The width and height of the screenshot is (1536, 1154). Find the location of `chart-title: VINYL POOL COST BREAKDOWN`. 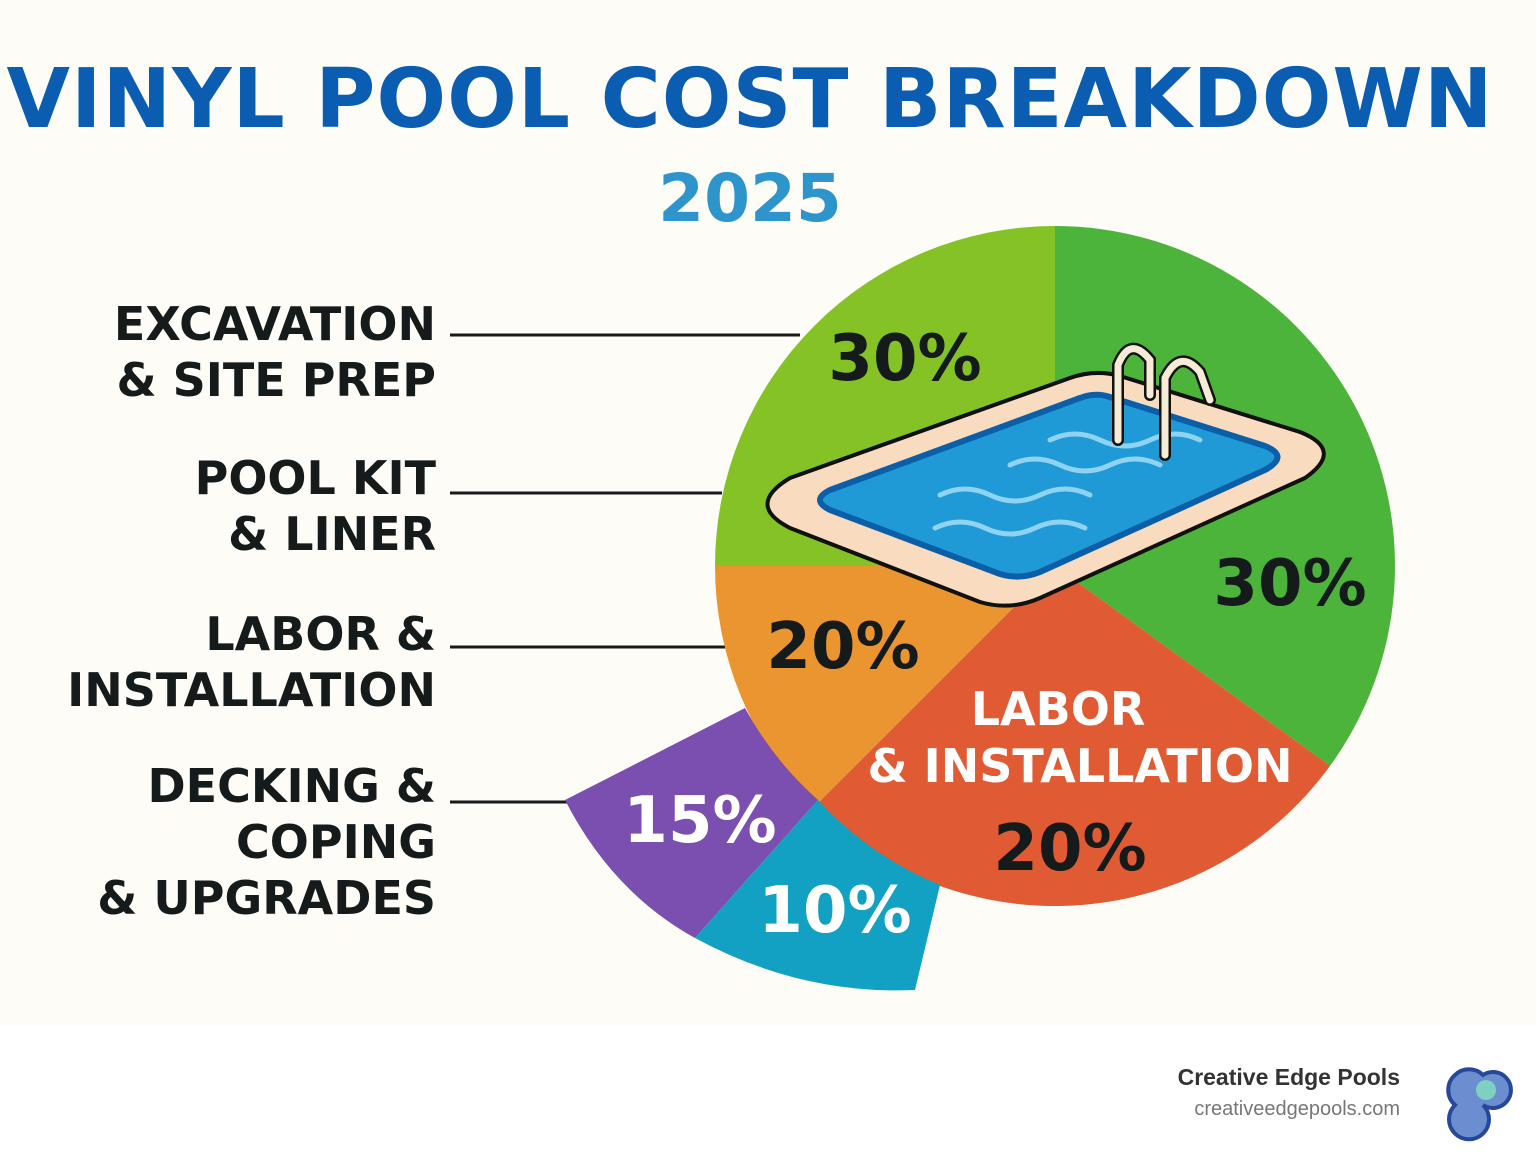

chart-title: VINYL POOL COST BREAKDOWN is located at coordinates (750, 99).